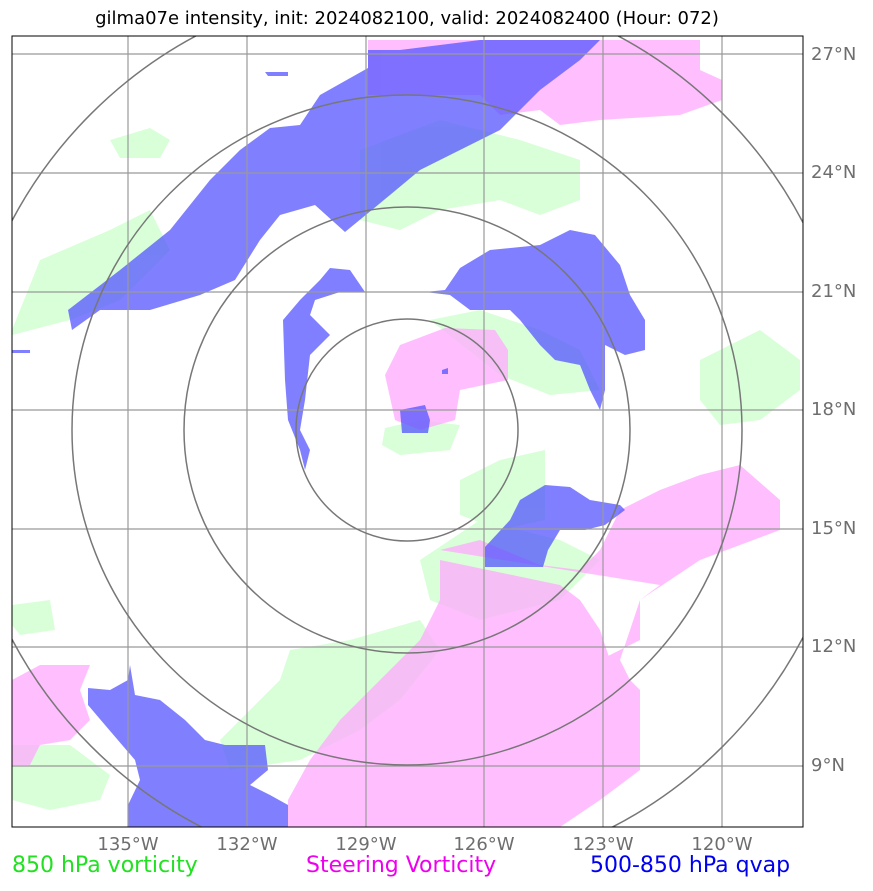 The image size is (873, 891). Describe the element at coordinates (834, 409) in the screenshot. I see `lat-label-18n: 18°N` at that location.